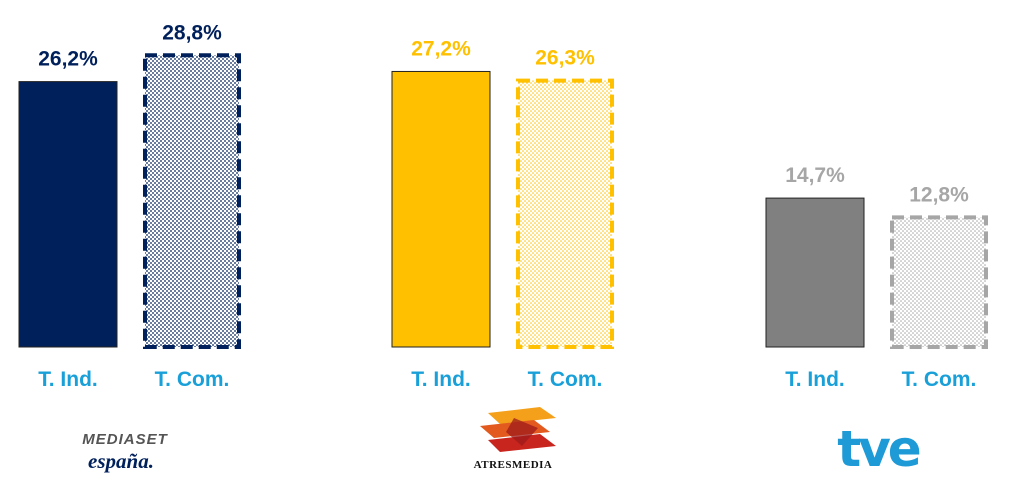 The image size is (1009, 477). What do you see at coordinates (815, 379) in the screenshot?
I see `tve-category-label-ind: T. Ind.` at bounding box center [815, 379].